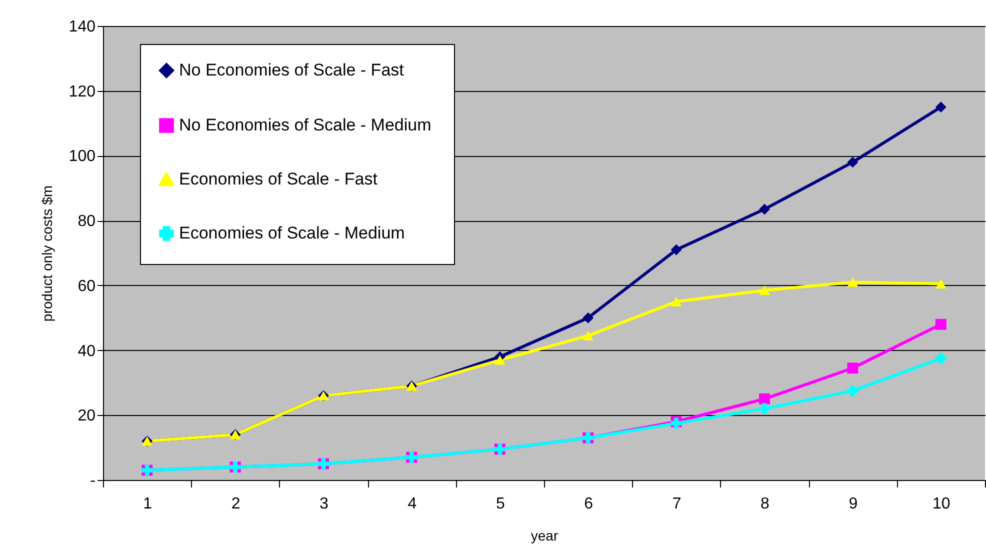  I want to click on x-tick-label: 2, so click(235, 504).